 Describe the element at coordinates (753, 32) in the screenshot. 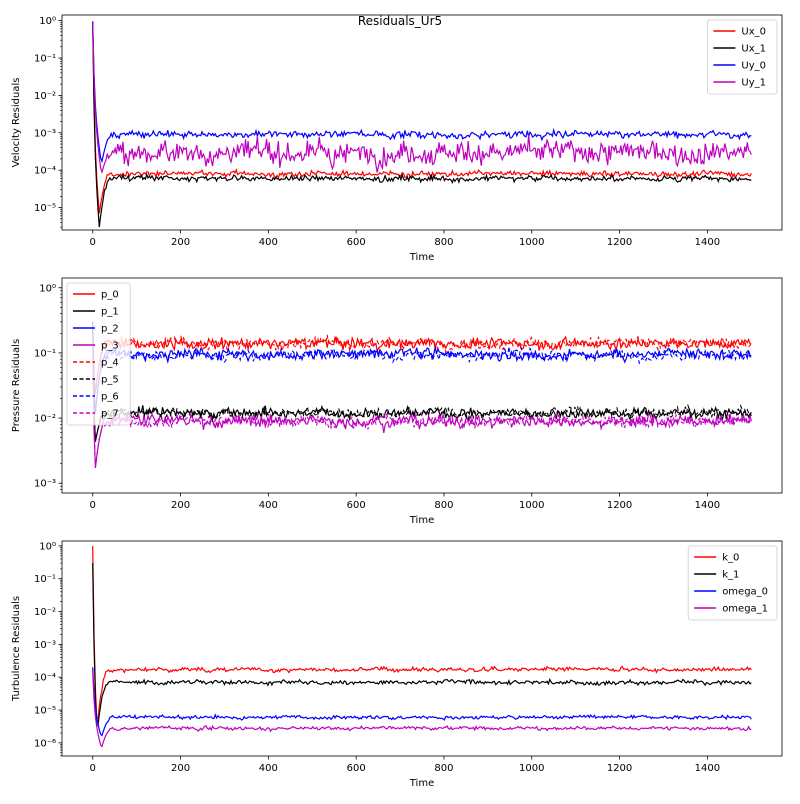

I see `legend-entry: Ux_0` at that location.